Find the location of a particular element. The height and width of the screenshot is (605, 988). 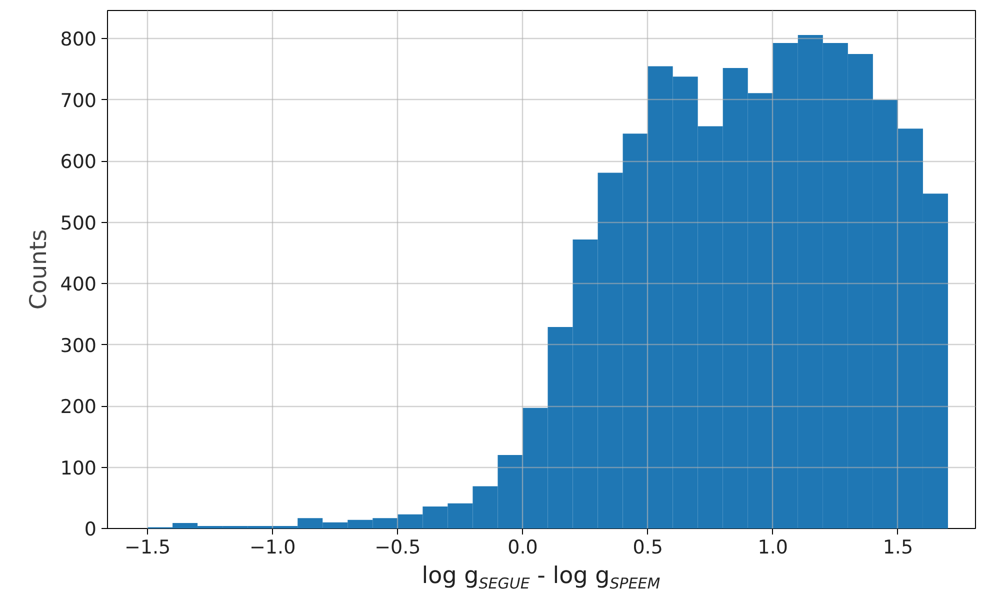

x-tick-label: −1.5 is located at coordinates (147, 547).